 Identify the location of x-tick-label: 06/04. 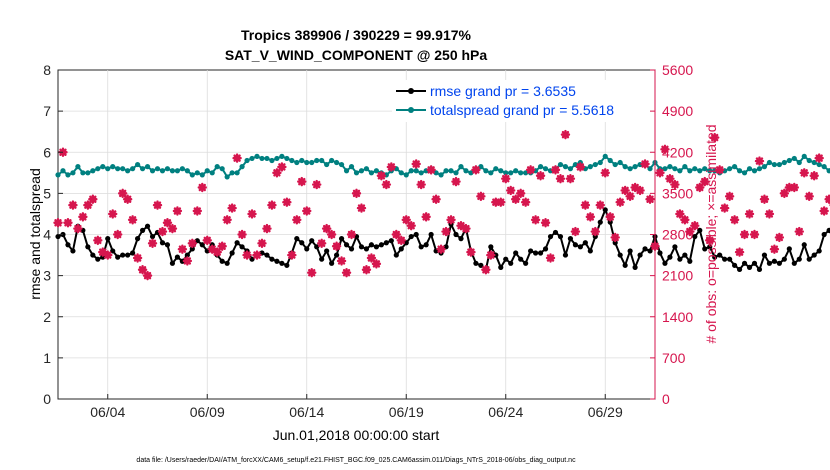
(107, 412).